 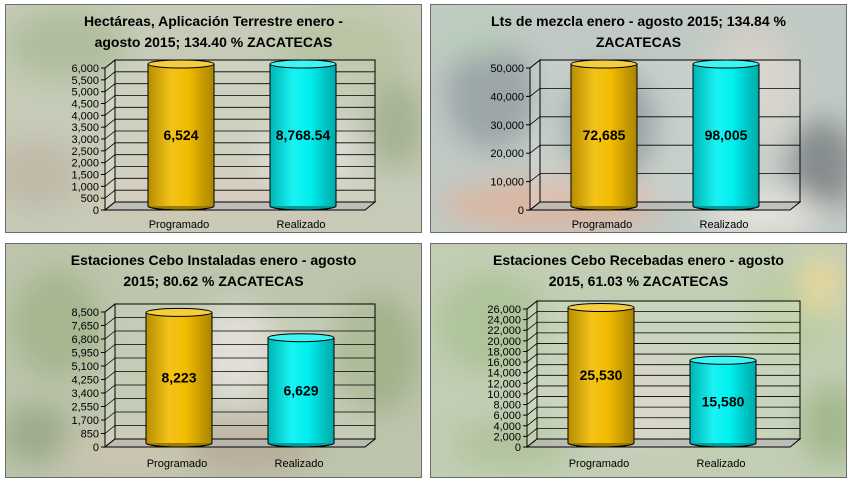 I want to click on c1-y-tick-label: 0, so click(x=96, y=211).